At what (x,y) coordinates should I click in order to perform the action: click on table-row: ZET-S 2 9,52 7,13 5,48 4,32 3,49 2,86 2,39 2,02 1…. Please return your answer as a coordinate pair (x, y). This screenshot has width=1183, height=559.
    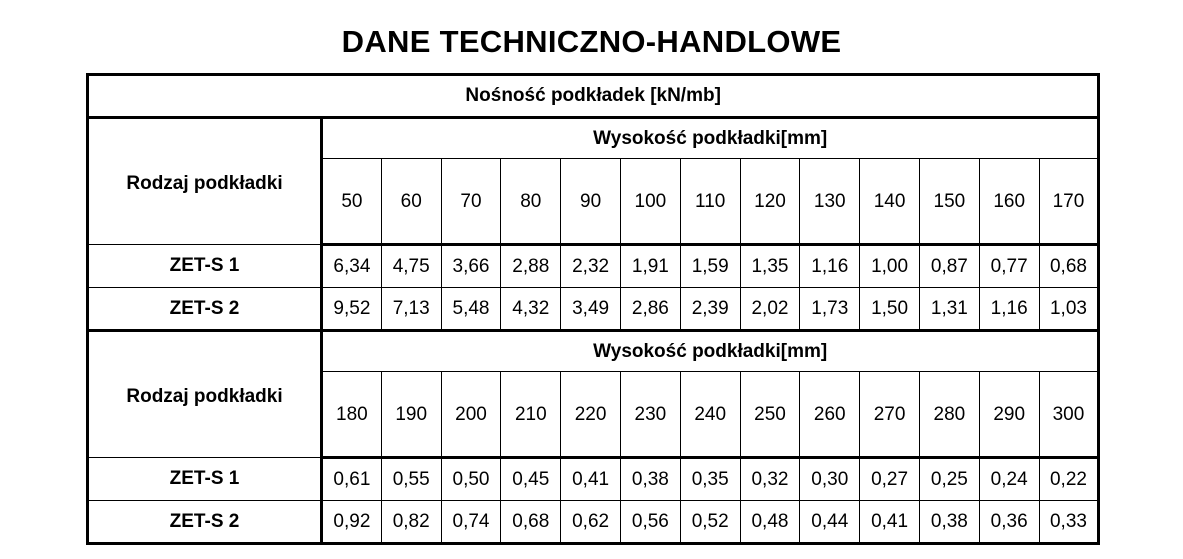
    Looking at the image, I should click on (593, 309).